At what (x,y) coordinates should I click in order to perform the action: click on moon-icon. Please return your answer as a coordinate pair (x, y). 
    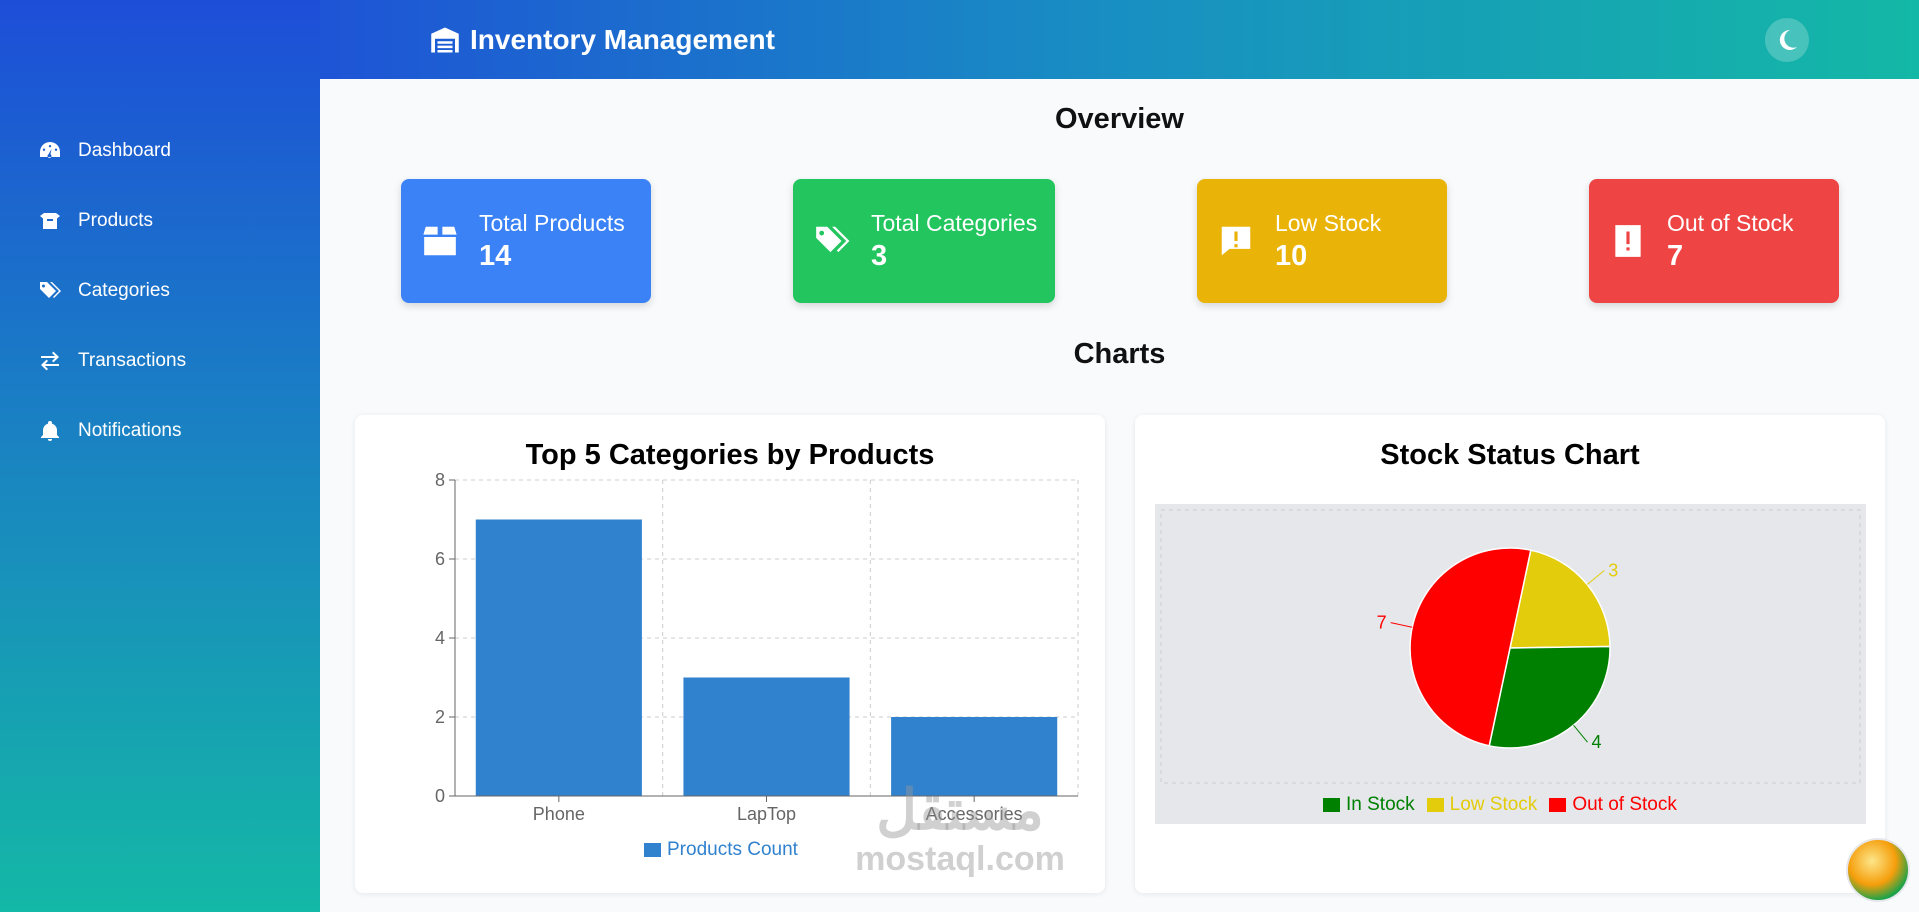
    Looking at the image, I should click on (1788, 39).